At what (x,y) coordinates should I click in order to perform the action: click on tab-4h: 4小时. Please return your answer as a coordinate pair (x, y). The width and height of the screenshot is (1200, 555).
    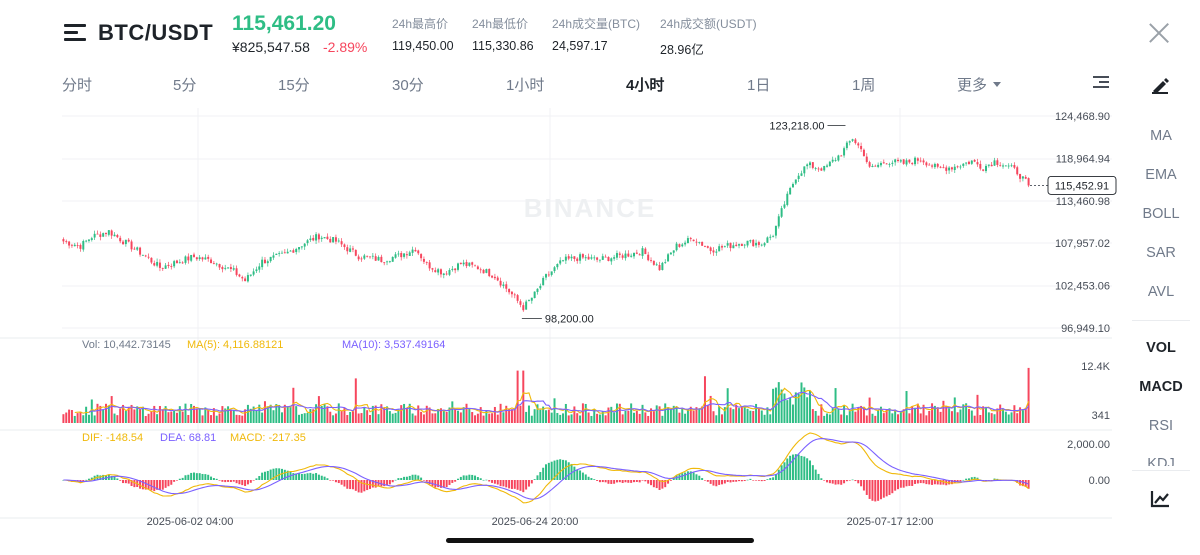
    Looking at the image, I should click on (645, 85).